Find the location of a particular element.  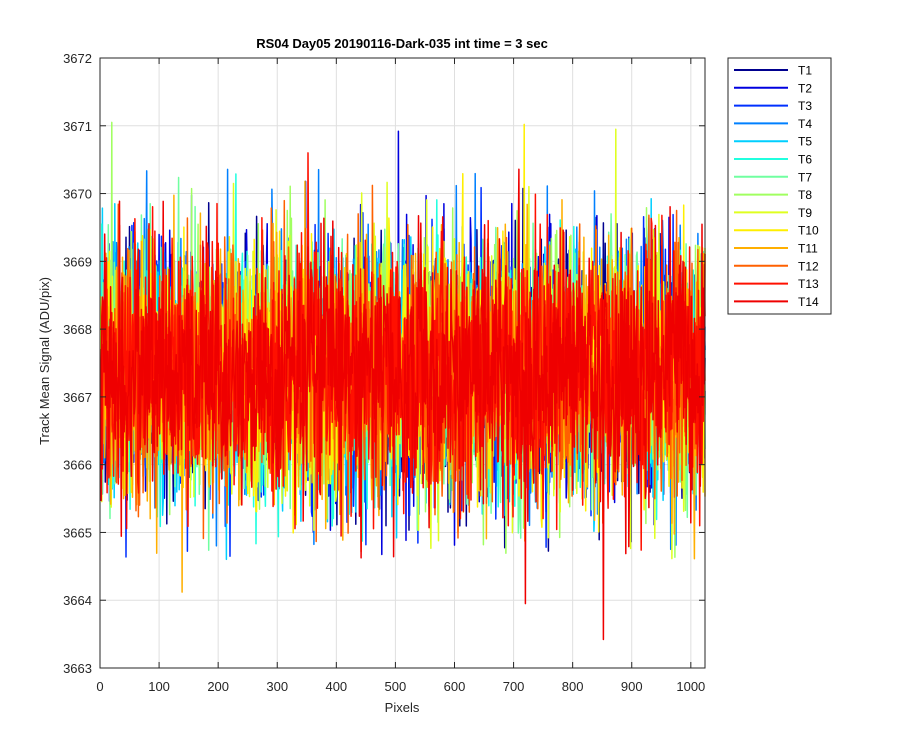

x-tick-label: 0 is located at coordinates (99, 686).